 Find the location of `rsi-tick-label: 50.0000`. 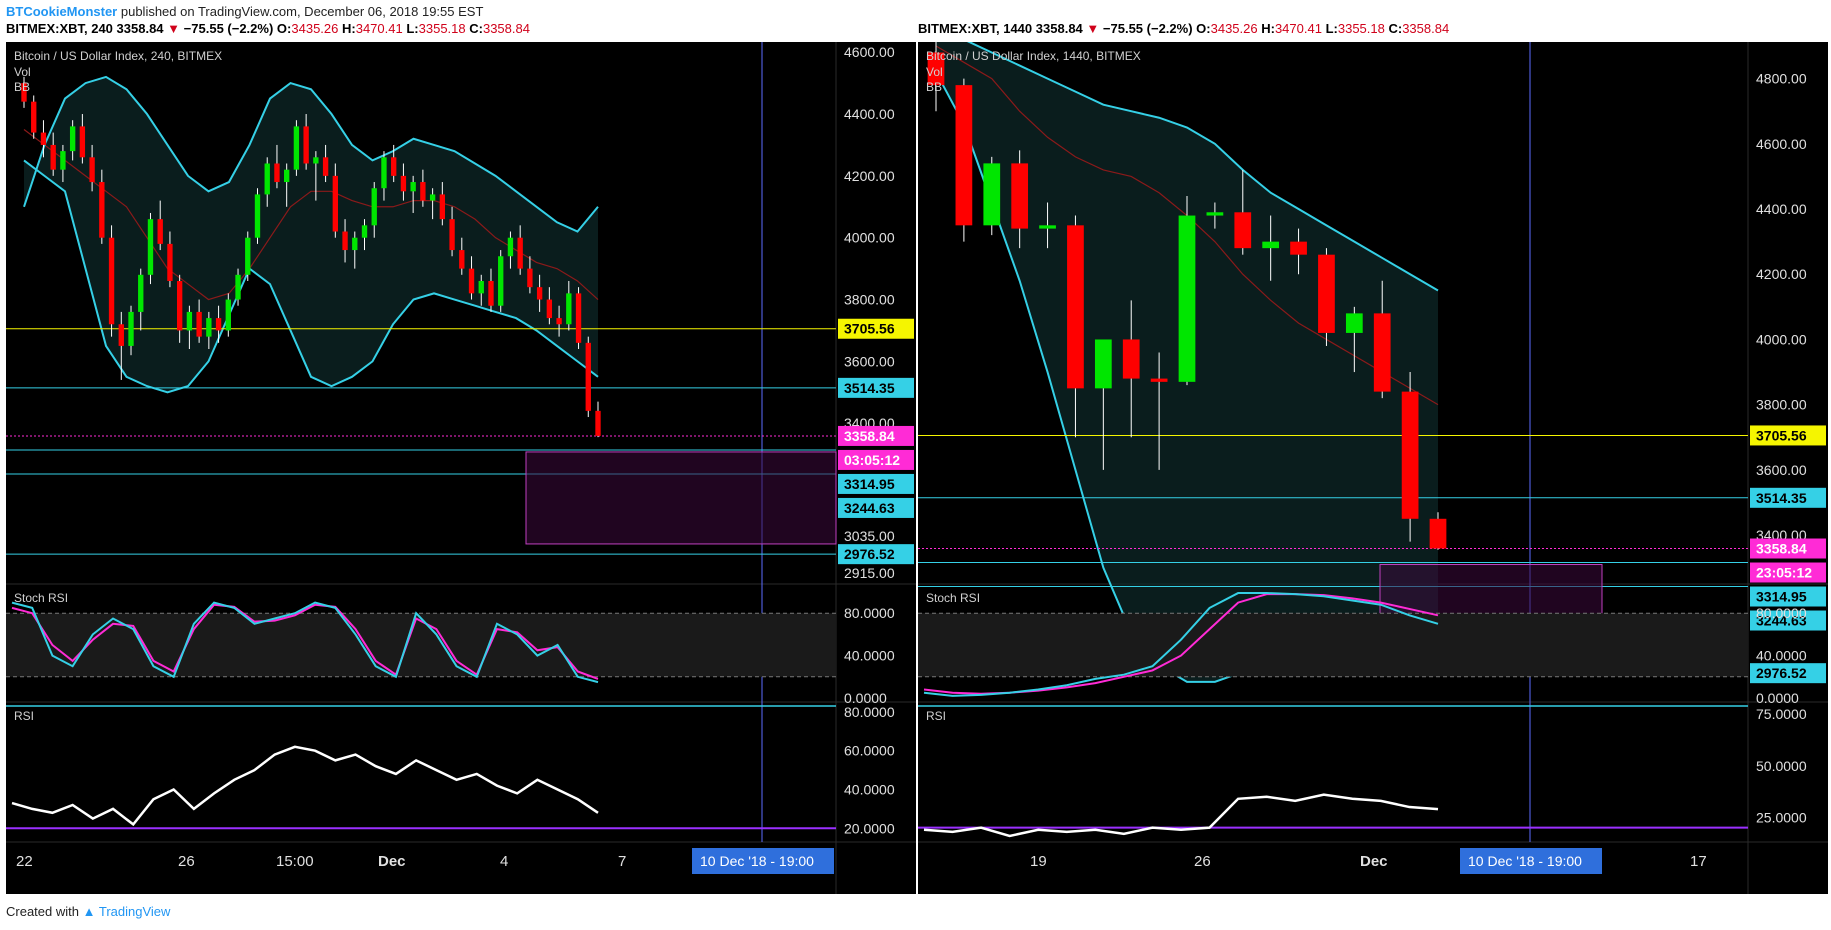

rsi-tick-label: 50.0000 is located at coordinates (1781, 766).